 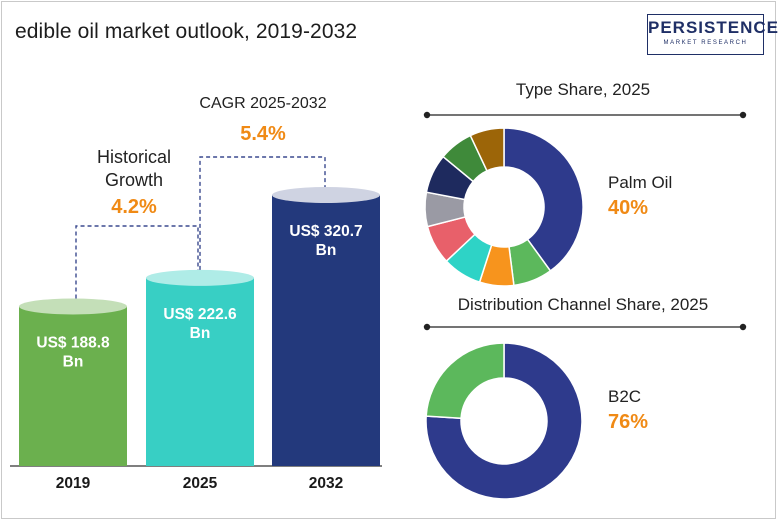 What do you see at coordinates (326, 331) in the screenshot?
I see `bar-2032` at bounding box center [326, 331].